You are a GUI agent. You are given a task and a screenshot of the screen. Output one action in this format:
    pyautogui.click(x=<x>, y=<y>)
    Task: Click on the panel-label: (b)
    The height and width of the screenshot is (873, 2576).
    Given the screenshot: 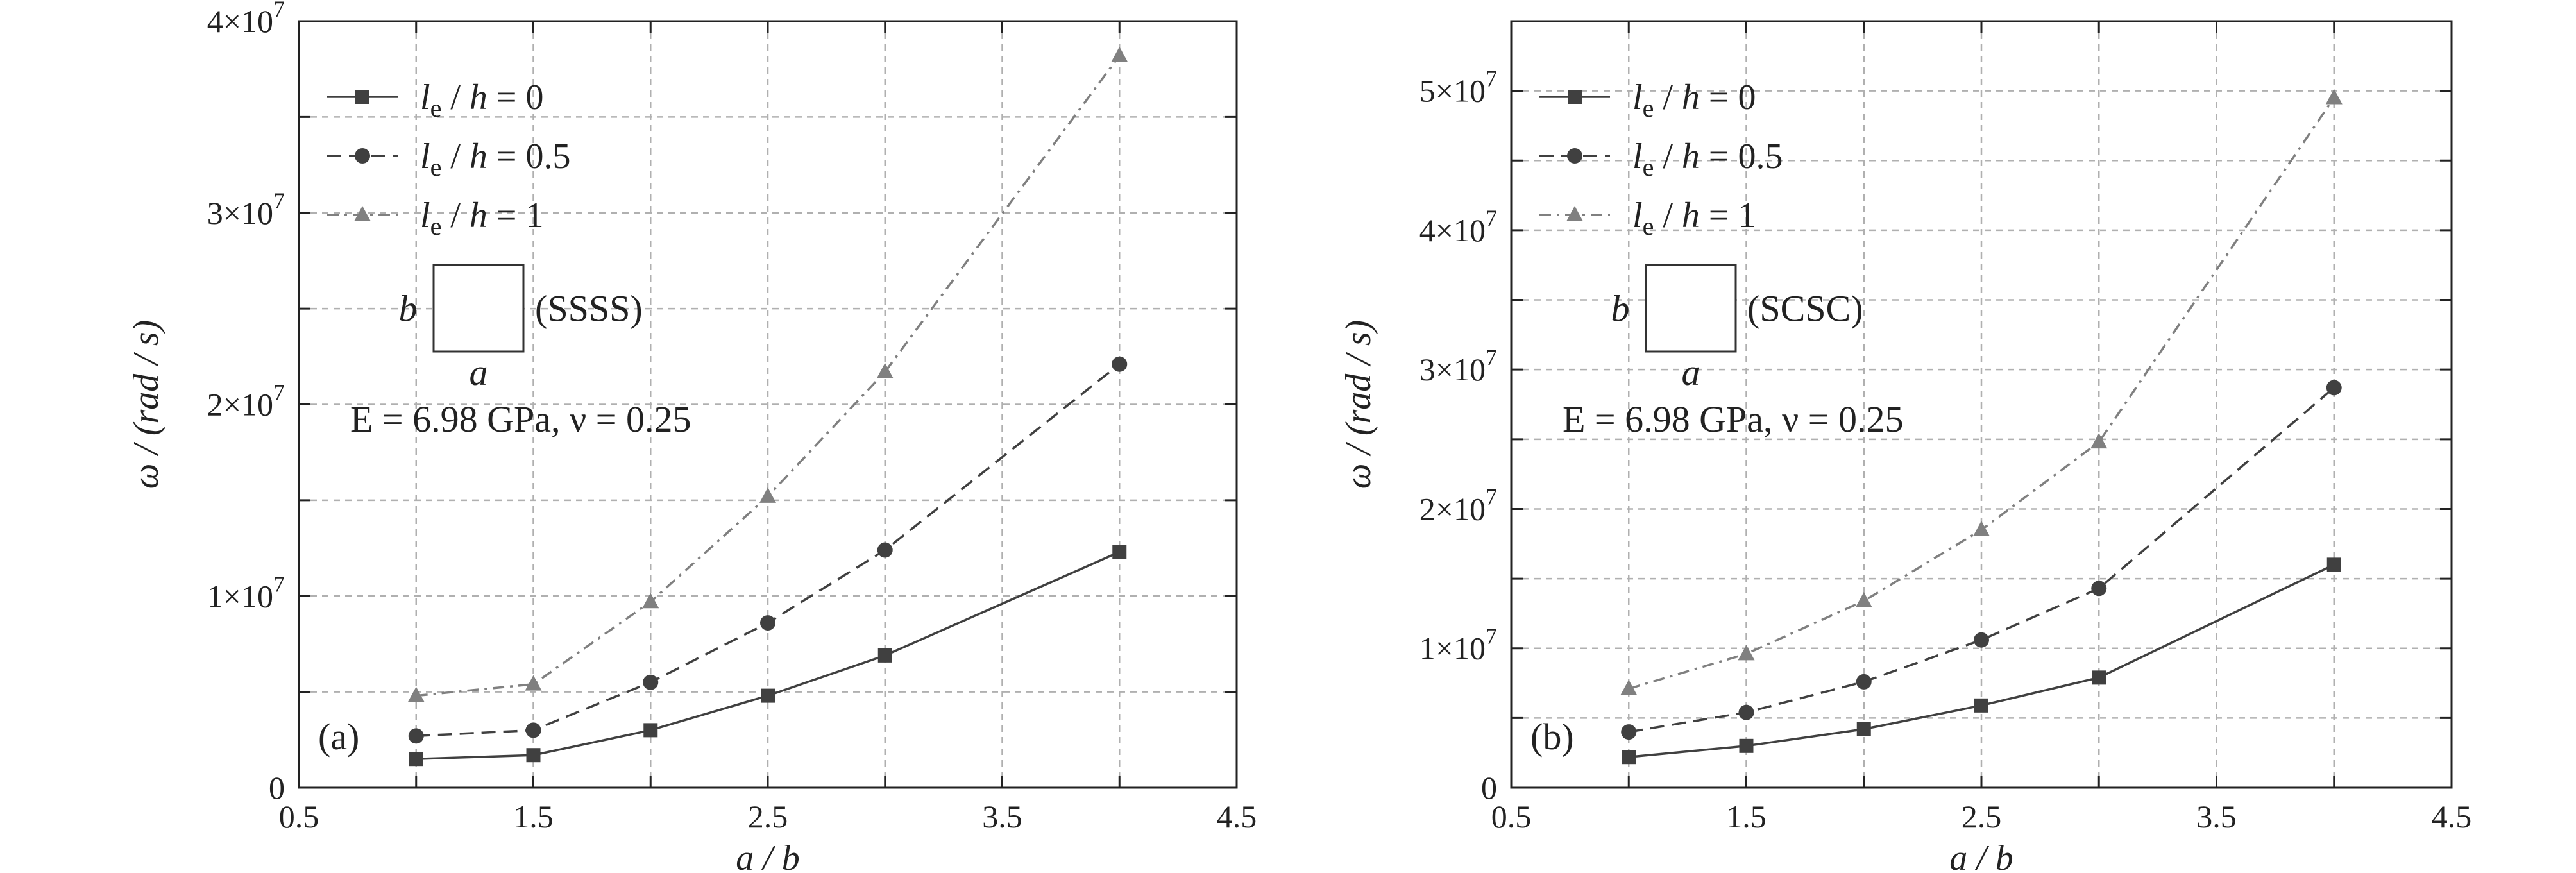 What is the action you would take?
    pyautogui.click(x=1552, y=737)
    